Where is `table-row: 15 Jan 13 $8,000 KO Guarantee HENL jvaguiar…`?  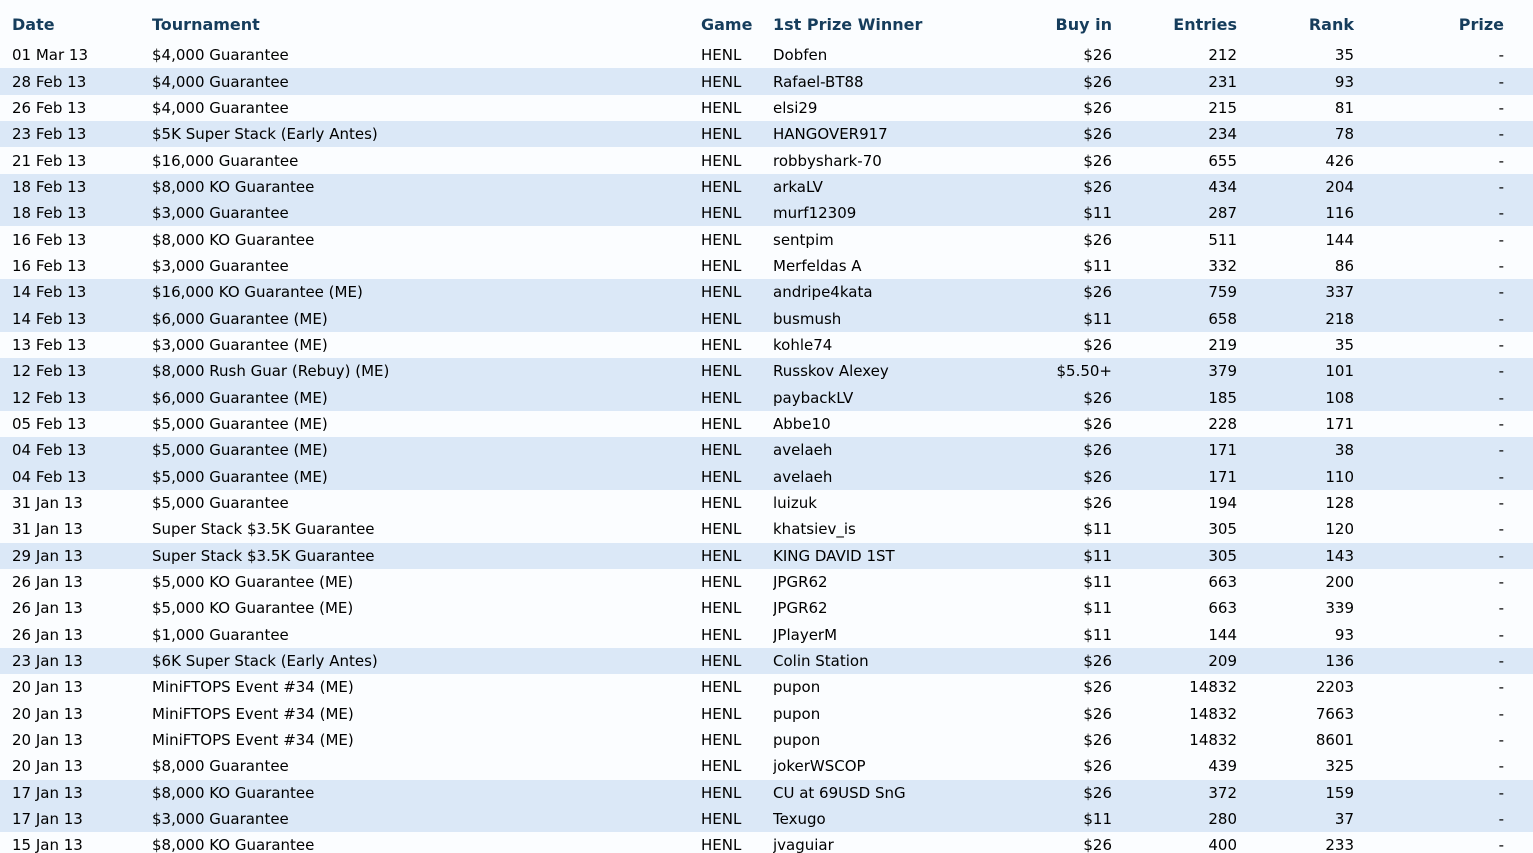
table-row: 15 Jan 13 $8,000 KO Guarantee HENL jvaguiar… is located at coordinates (766, 842).